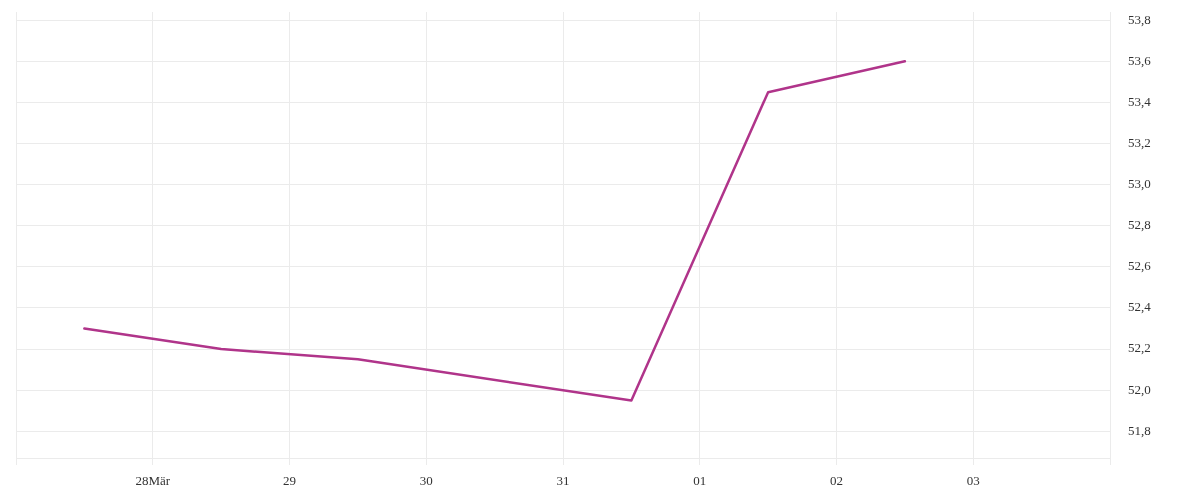 This screenshot has width=1200, height=500. I want to click on y-tick-label: 52,2, so click(1139, 348).